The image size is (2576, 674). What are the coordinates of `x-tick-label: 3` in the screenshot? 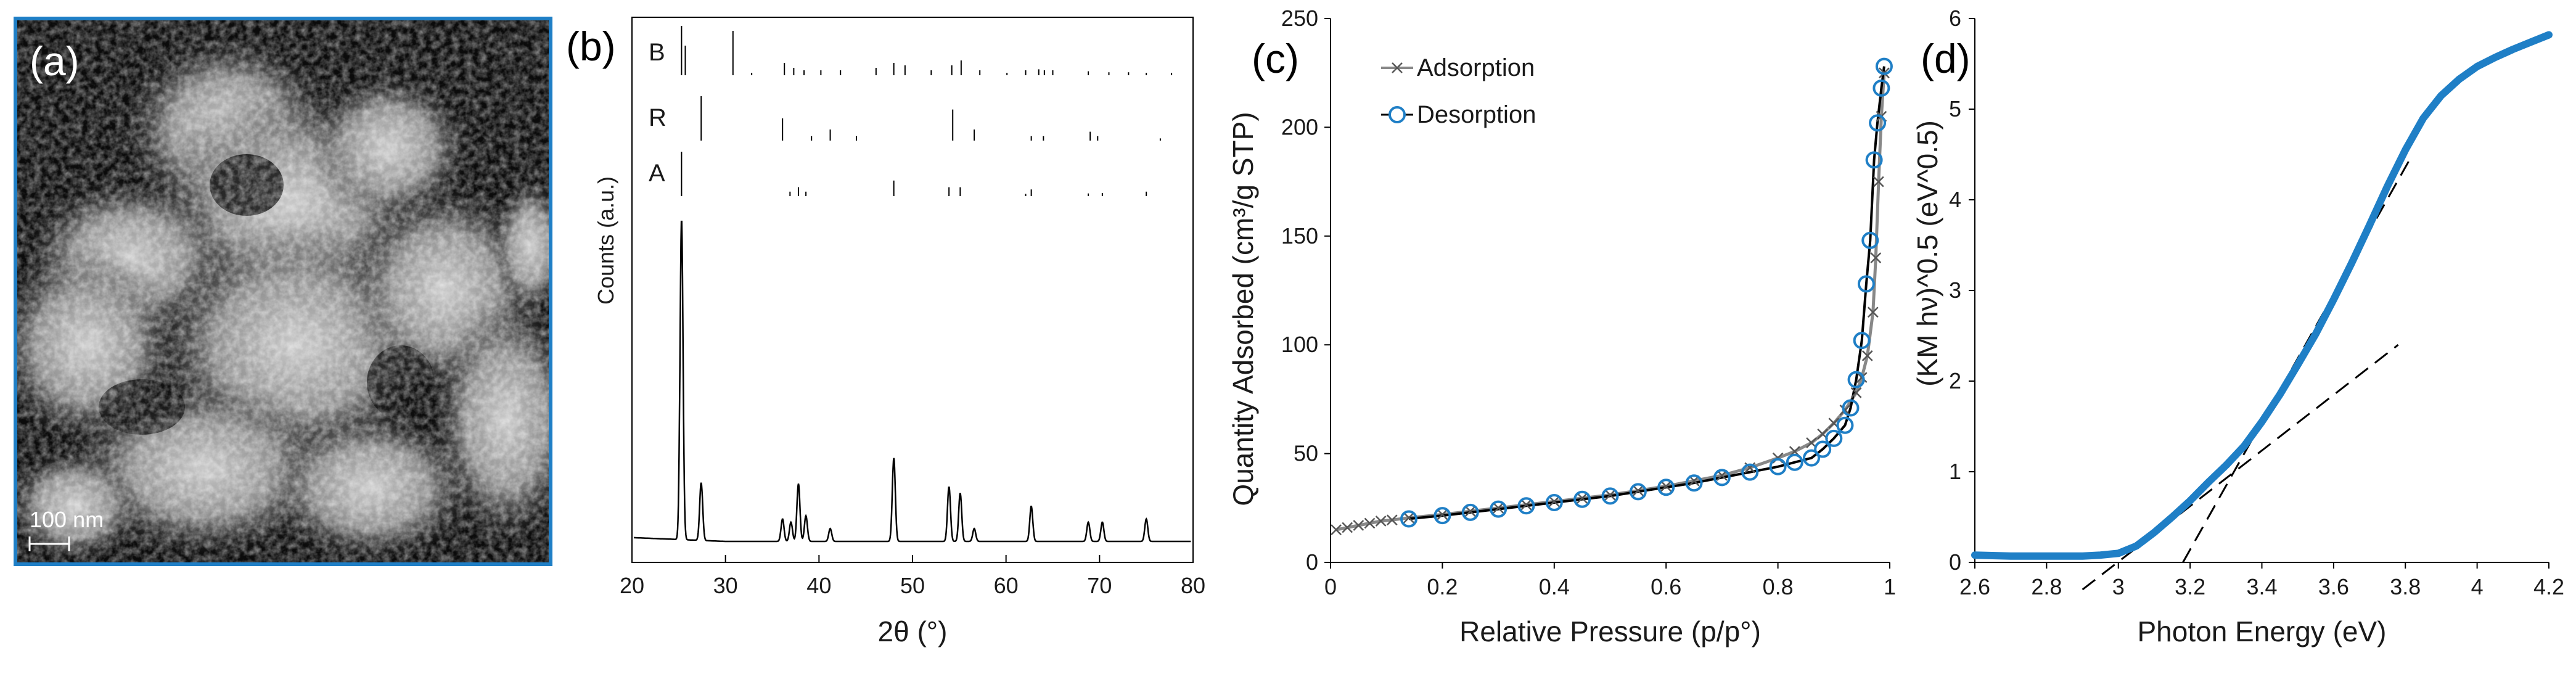 It's located at (2118, 586).